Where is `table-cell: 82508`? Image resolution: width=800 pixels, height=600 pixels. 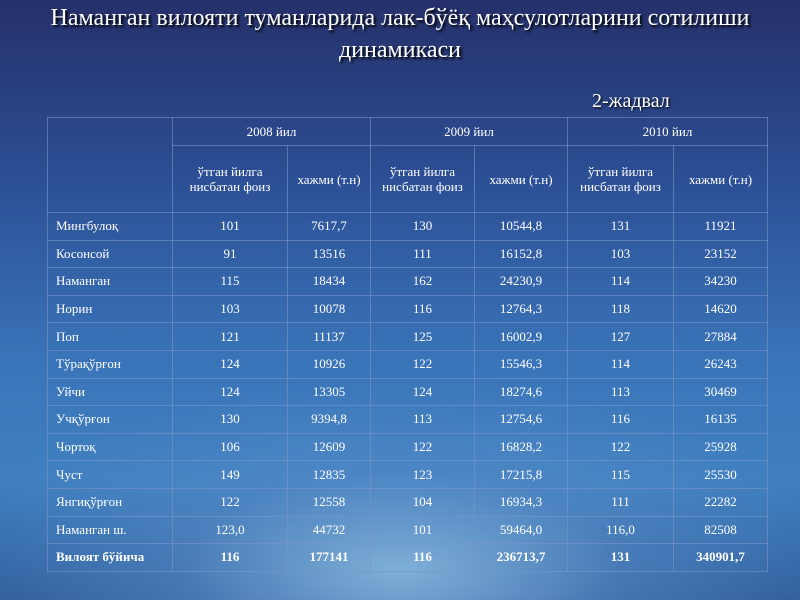 table-cell: 82508 is located at coordinates (720, 530).